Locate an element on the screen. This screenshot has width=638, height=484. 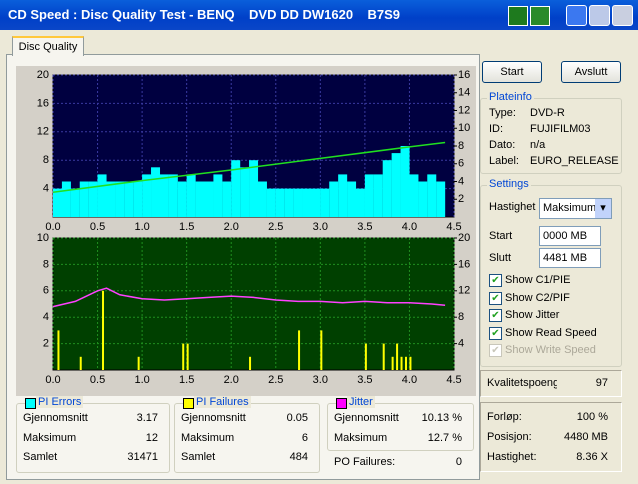
x-tick-label: 1.0 is located at coordinates (141, 227).